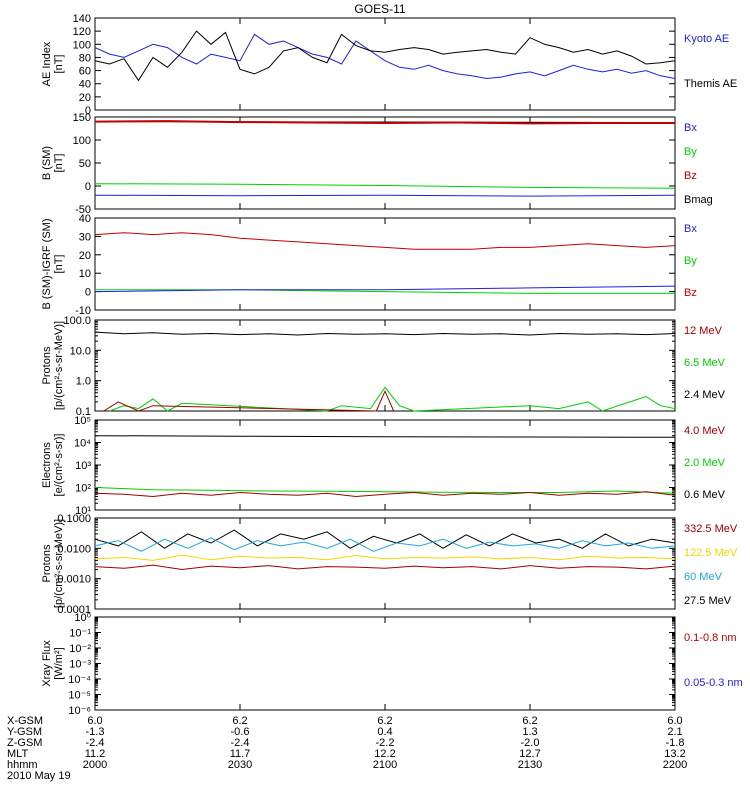 The width and height of the screenshot is (750, 805). Describe the element at coordinates (385, 765) in the screenshot. I see `footer-value: 2100` at that location.